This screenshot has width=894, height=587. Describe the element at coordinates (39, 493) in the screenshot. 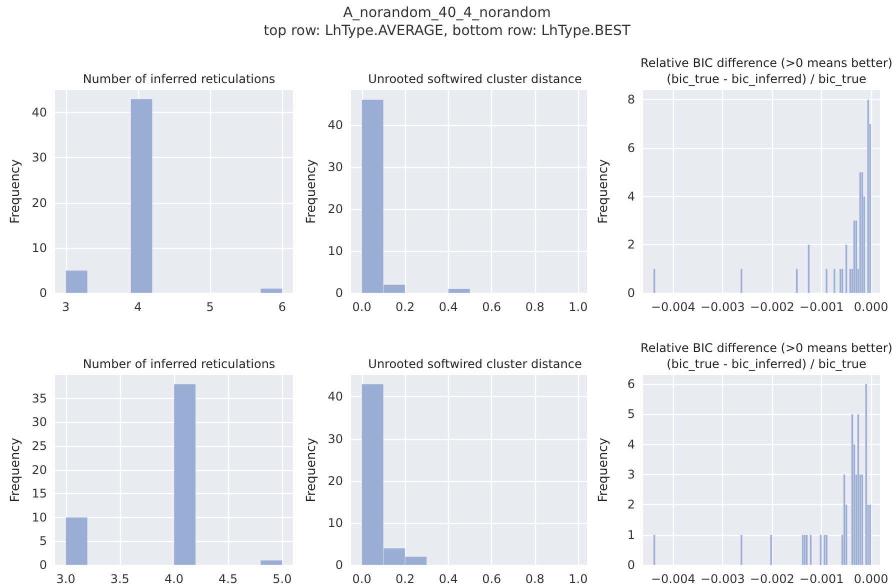

I see `y-tick-label: 15` at that location.